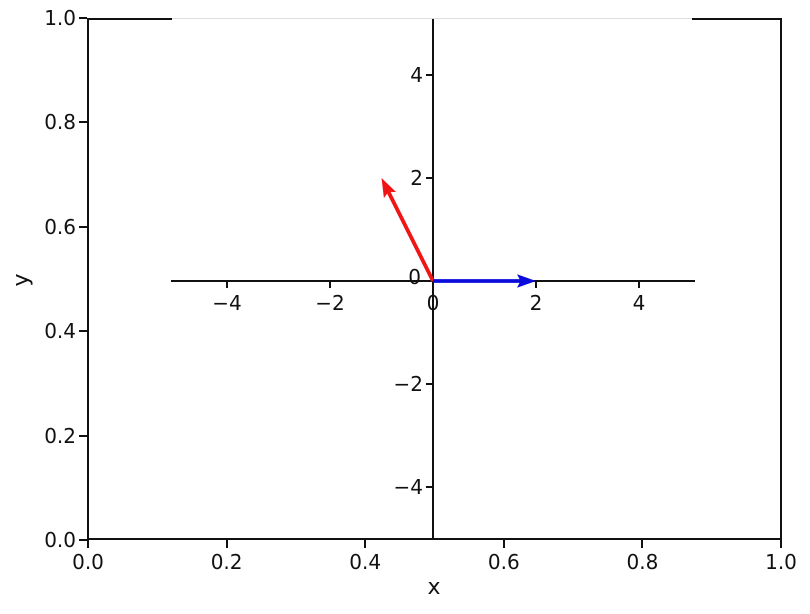 Image resolution: width=810 pixels, height=614 pixels. What do you see at coordinates (433, 303) in the screenshot?
I see `inner-x-tick-label: 0` at bounding box center [433, 303].